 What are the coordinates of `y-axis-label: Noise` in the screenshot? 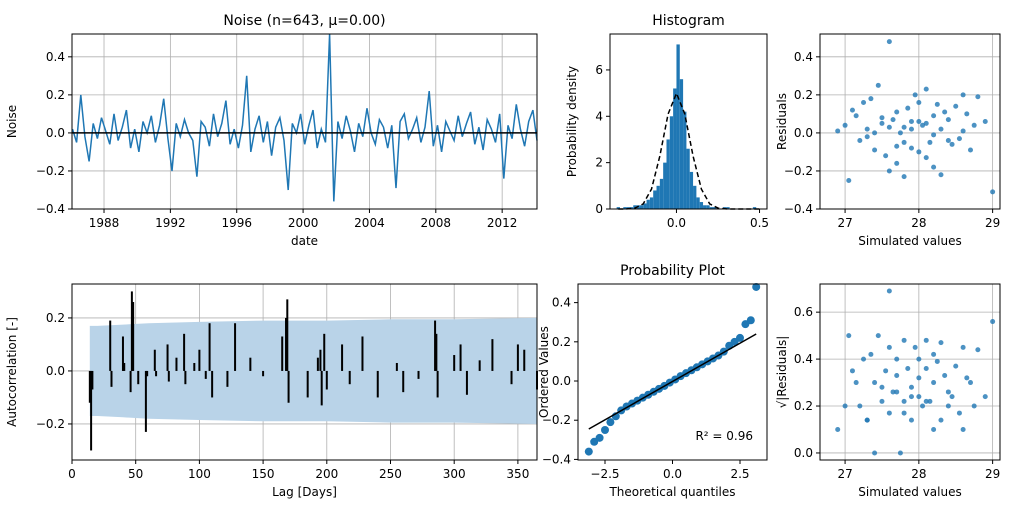 It's located at (12, 121).